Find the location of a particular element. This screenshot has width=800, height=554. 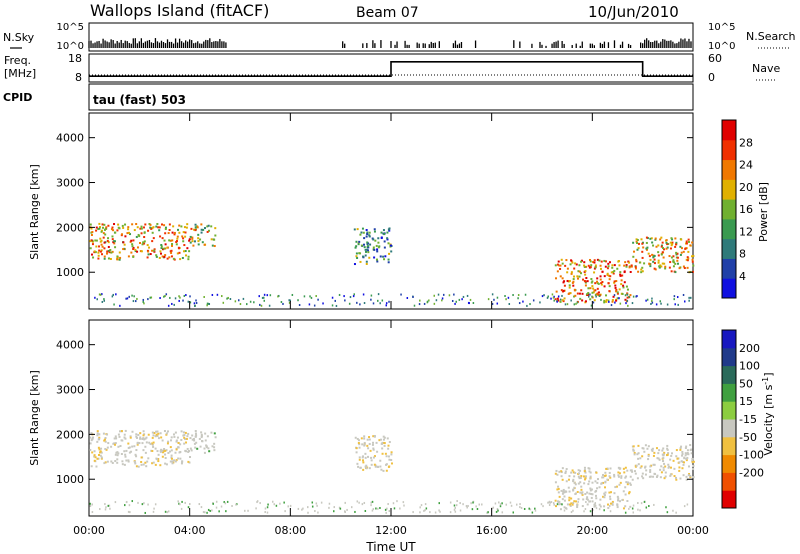

velocity-xlabel: Time UT is located at coordinates (390, 547).